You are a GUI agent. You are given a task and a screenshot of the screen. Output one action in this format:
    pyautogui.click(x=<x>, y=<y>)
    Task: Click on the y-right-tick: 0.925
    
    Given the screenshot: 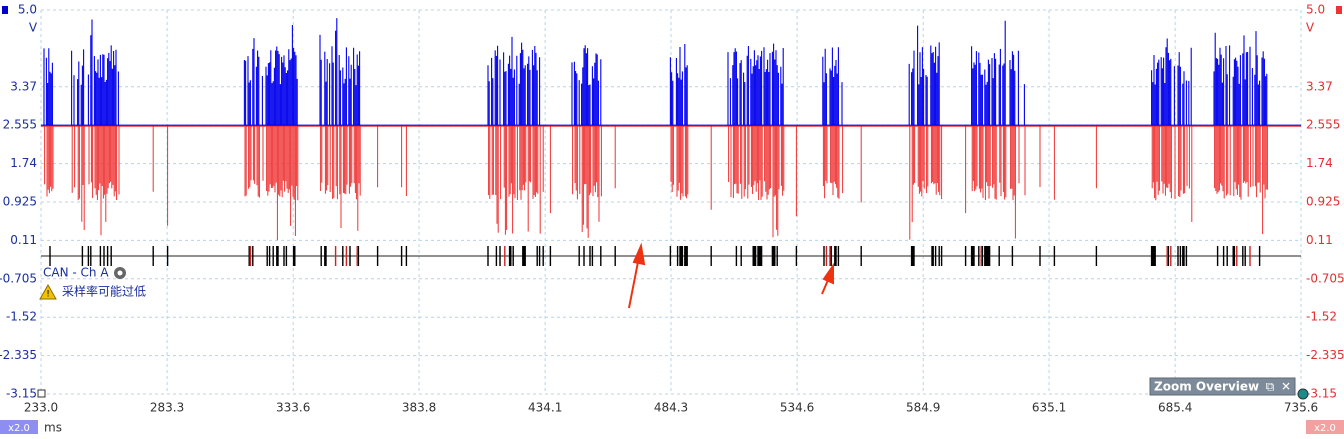 What is the action you would take?
    pyautogui.click(x=1323, y=202)
    